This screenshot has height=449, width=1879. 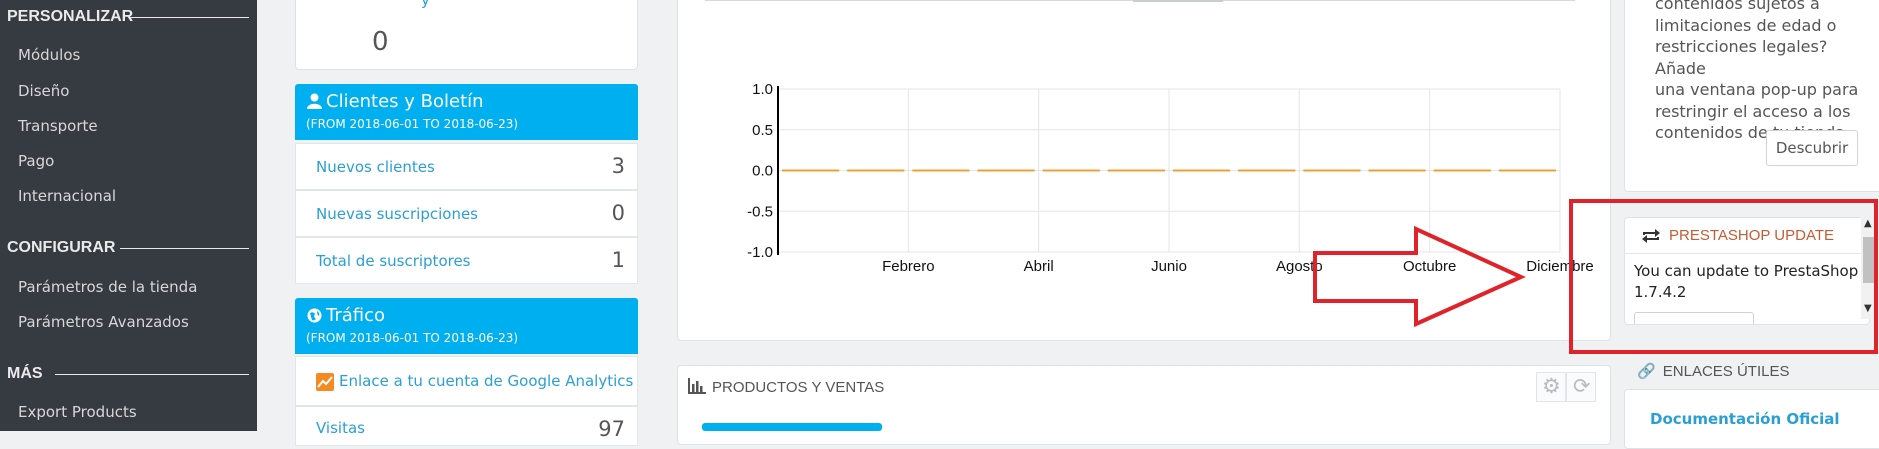 What do you see at coordinates (397, 214) in the screenshot?
I see `nuevas-suscripciones-link: Nuevas suscripciones` at bounding box center [397, 214].